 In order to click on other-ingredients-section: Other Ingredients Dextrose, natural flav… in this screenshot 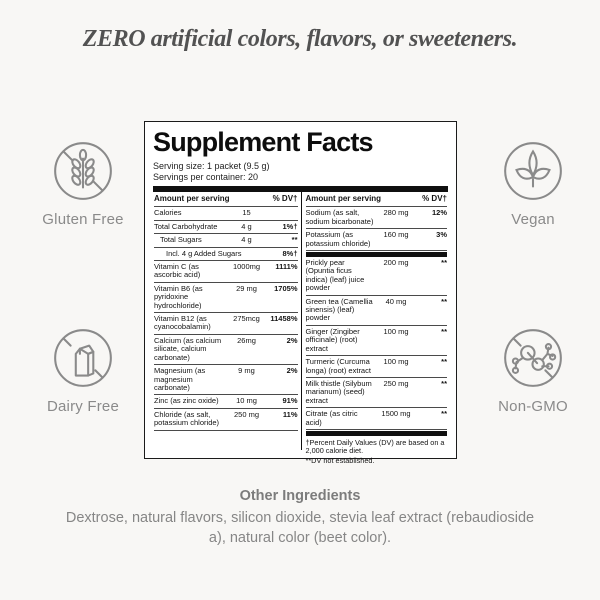, I will do `click(300, 518)`.